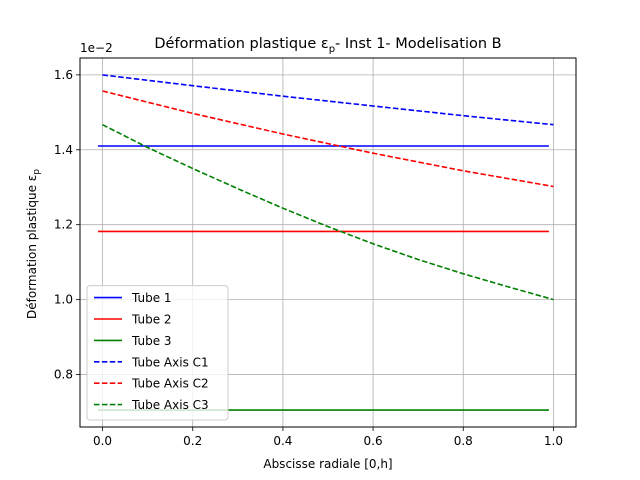 The height and width of the screenshot is (480, 640). What do you see at coordinates (63, 75) in the screenshot?
I see `y-tick-label-4: 1.6` at bounding box center [63, 75].